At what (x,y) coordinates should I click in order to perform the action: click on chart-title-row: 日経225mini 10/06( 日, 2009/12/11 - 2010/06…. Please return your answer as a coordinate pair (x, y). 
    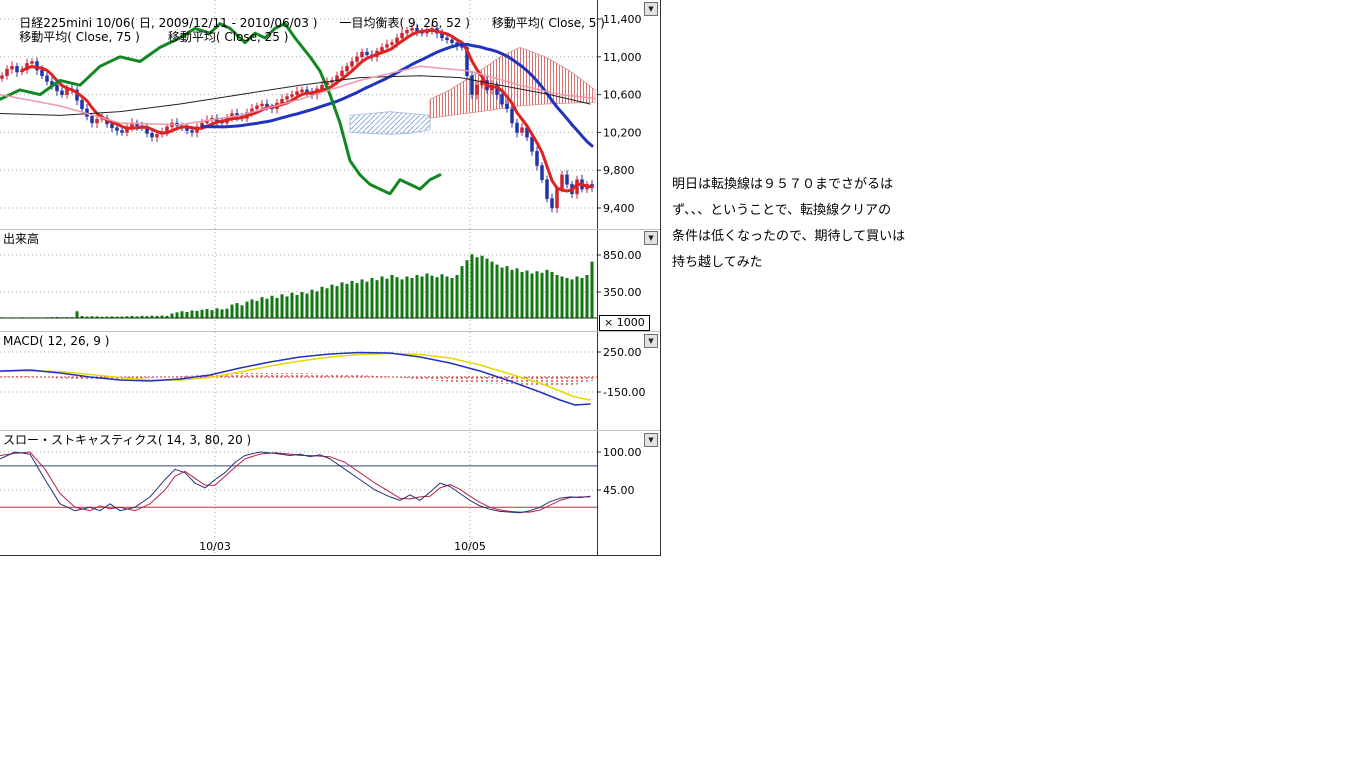
    Looking at the image, I should click on (304, 23).